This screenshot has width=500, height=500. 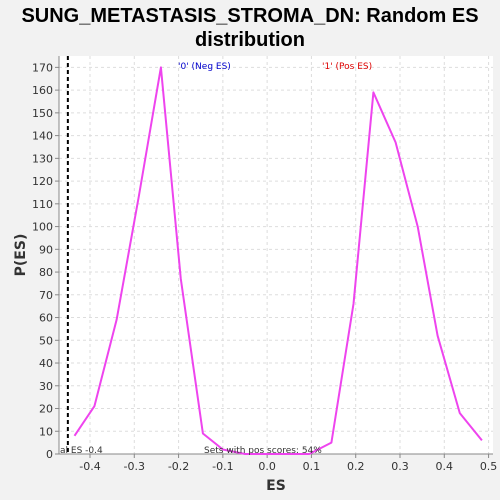 What do you see at coordinates (42, 90) in the screenshot?
I see `y-tick-label: 160` at bounding box center [42, 90].